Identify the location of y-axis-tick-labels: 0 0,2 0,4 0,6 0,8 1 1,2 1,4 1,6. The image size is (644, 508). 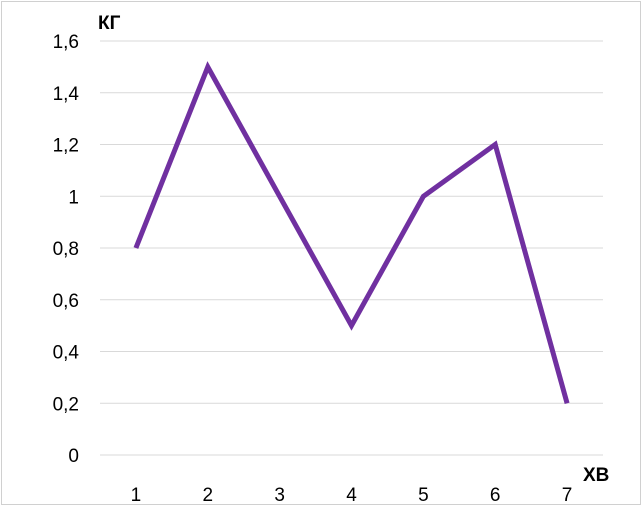
(66, 249).